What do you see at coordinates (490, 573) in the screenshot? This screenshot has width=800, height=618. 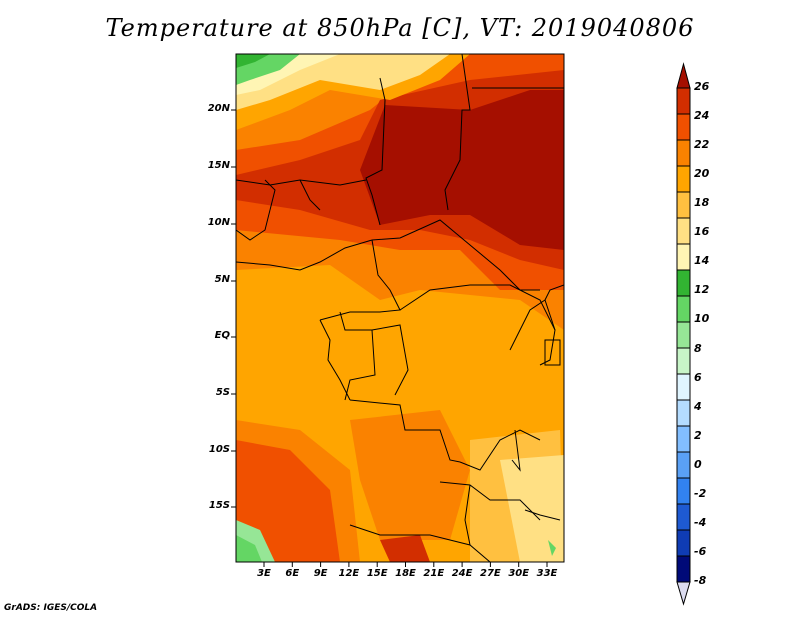 I see `lon-tick-label: 27E` at bounding box center [490, 573].